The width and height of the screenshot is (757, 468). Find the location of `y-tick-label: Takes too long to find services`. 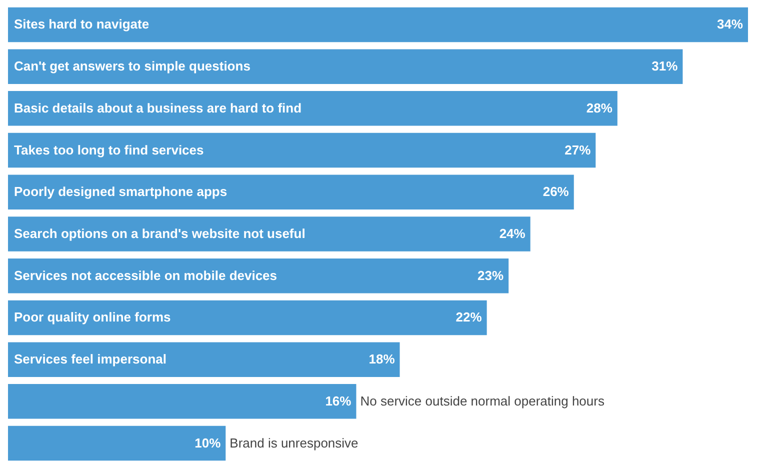

y-tick-label: Takes too long to find services is located at coordinates (109, 150).